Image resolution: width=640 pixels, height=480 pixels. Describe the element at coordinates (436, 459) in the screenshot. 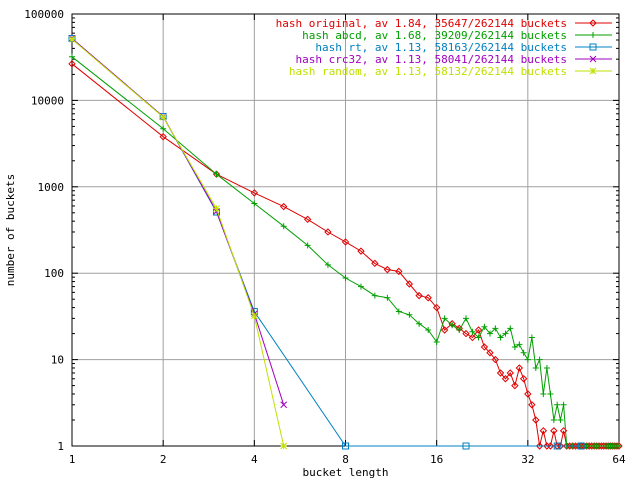

I see `x-tick-label: 16` at that location.